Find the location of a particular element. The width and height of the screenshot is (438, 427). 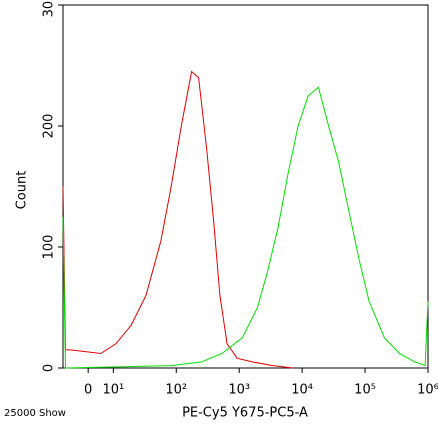

x-tick-label: 10² is located at coordinates (176, 390).